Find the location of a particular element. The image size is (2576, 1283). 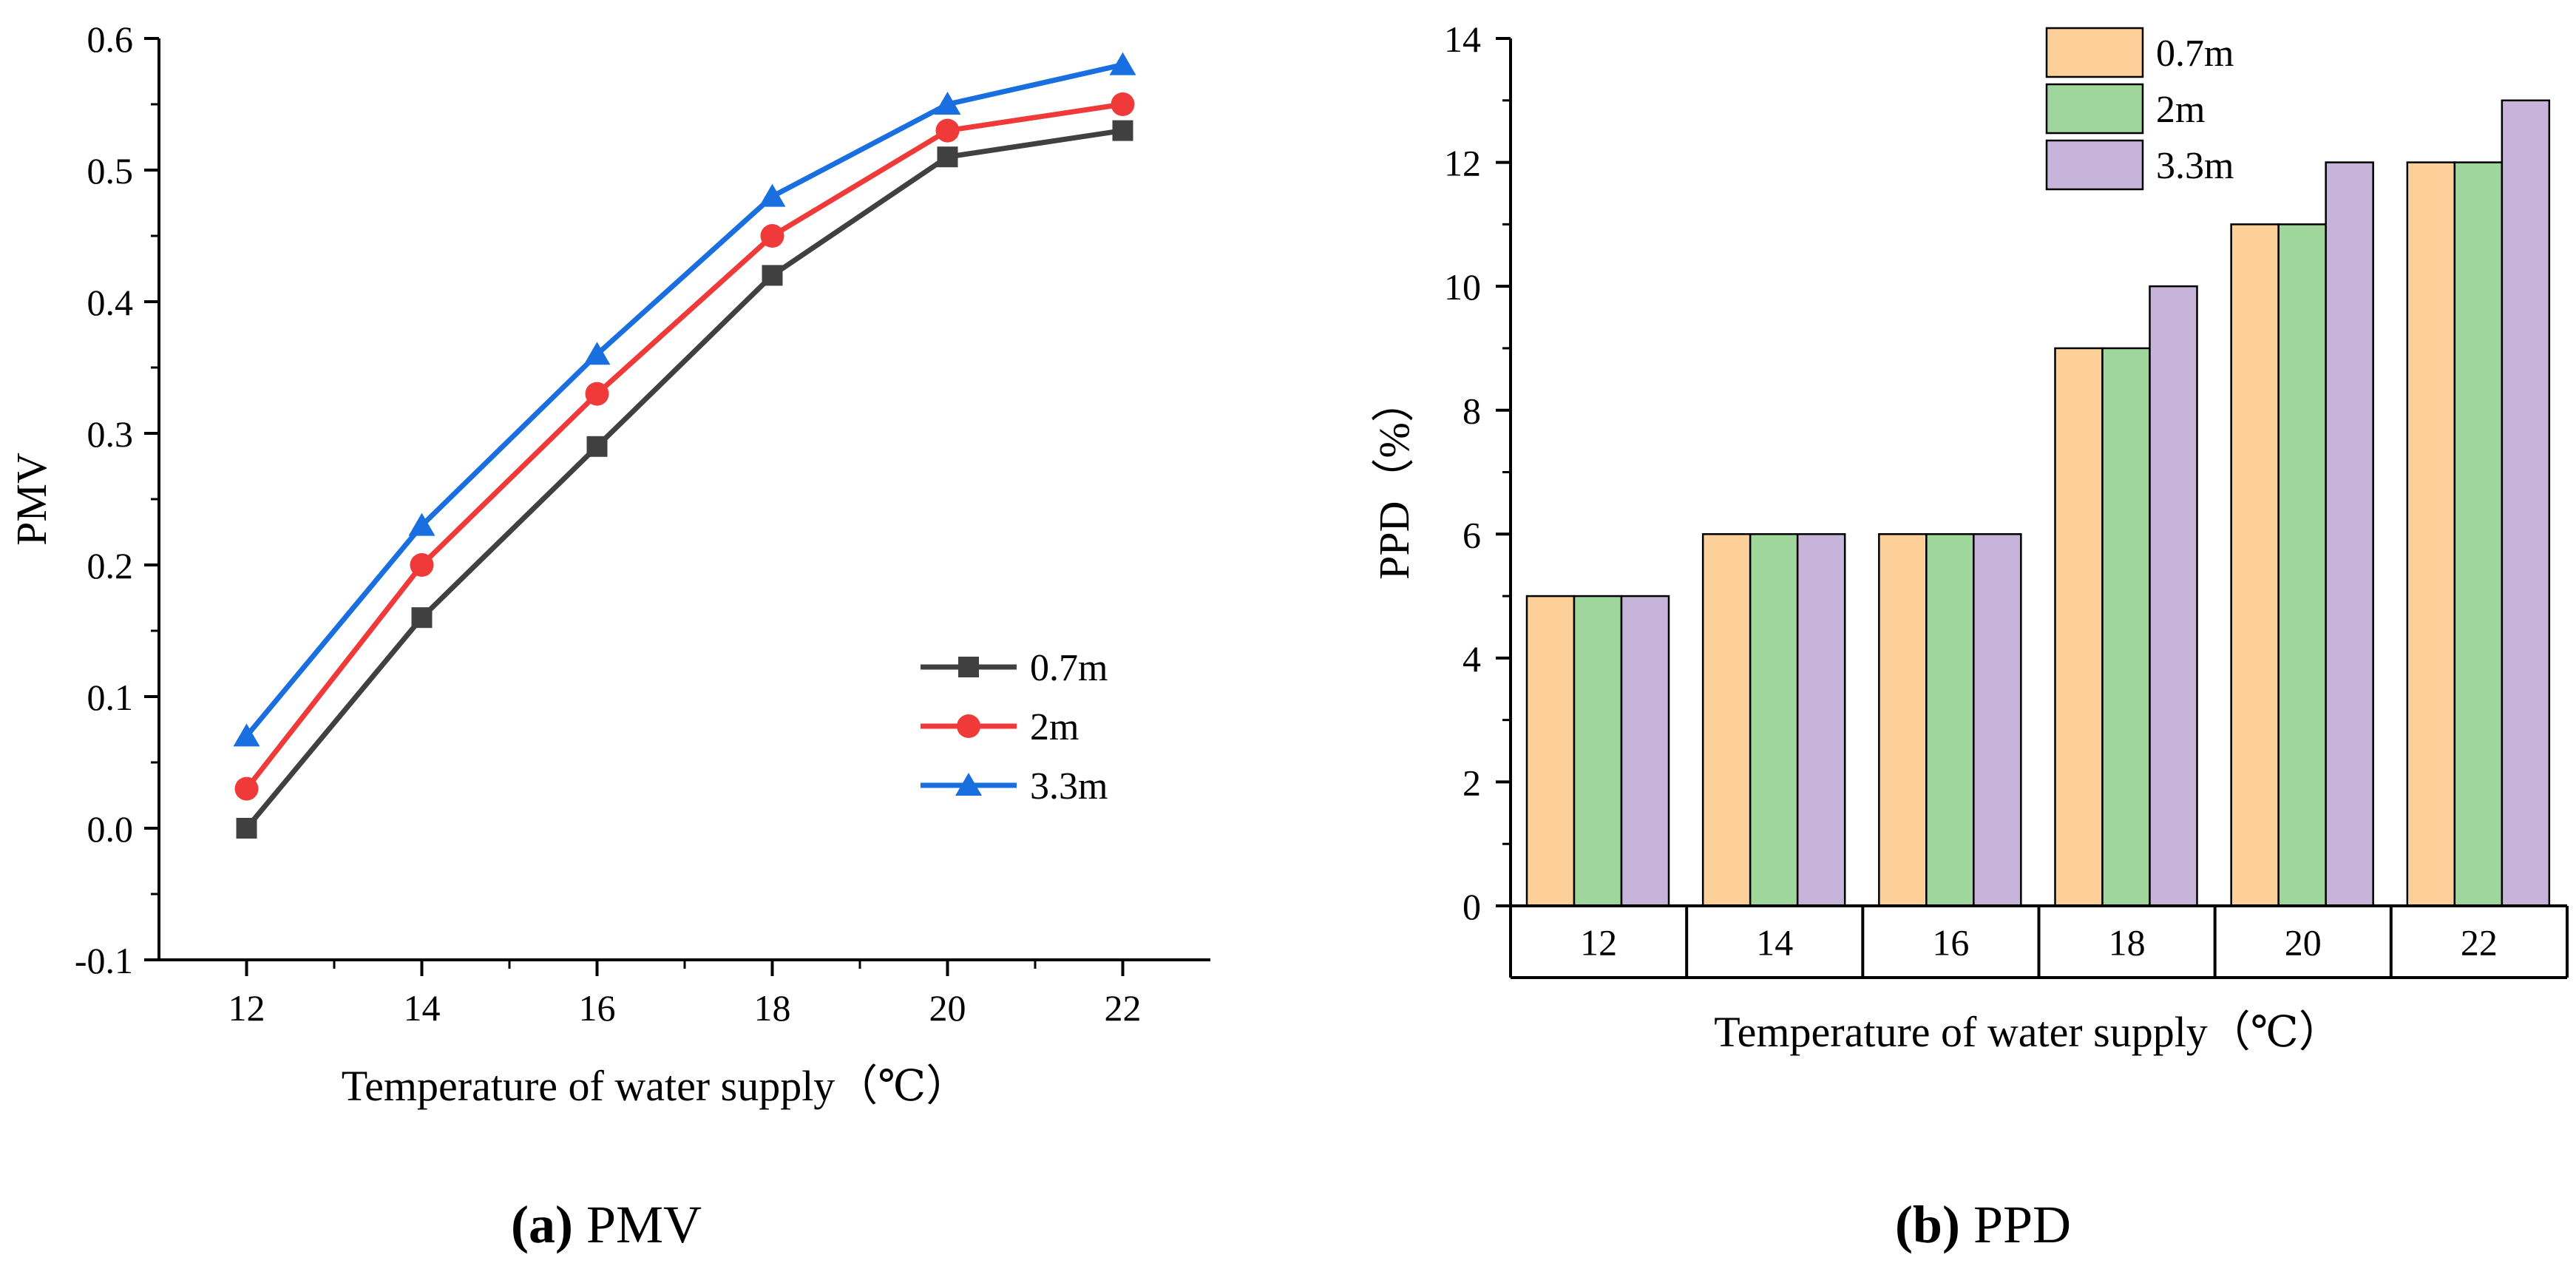

ppd-bar-3.3m-12 is located at coordinates (1645, 751).